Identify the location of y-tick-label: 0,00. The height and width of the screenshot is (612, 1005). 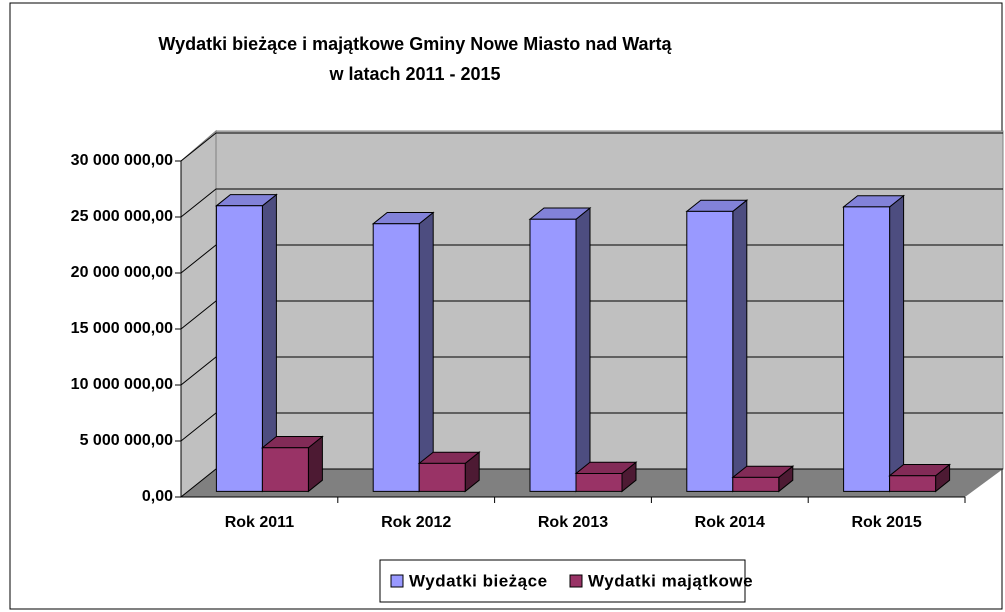
(157, 496).